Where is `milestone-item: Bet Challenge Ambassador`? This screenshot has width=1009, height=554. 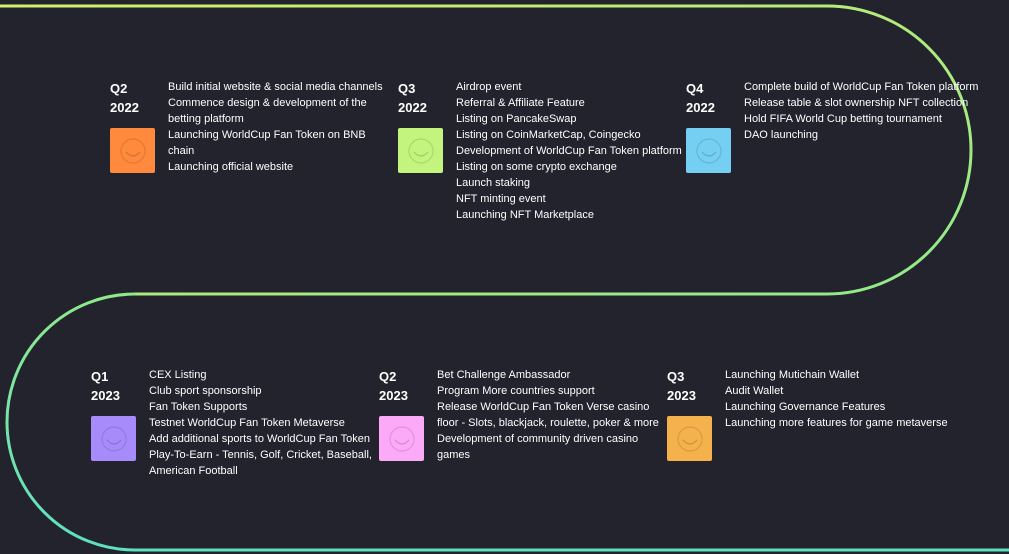
milestone-item: Bet Challenge Ambassador is located at coordinates (504, 375).